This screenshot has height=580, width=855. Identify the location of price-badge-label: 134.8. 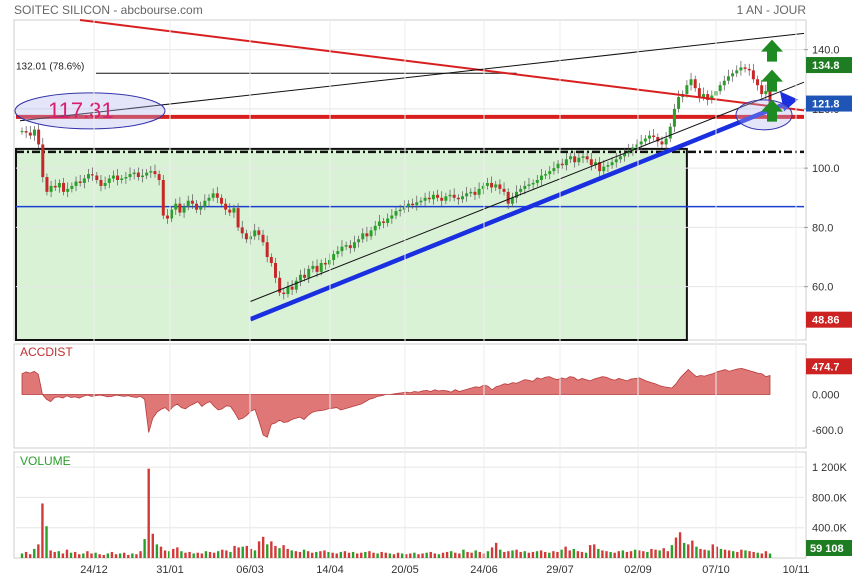
(826, 66).